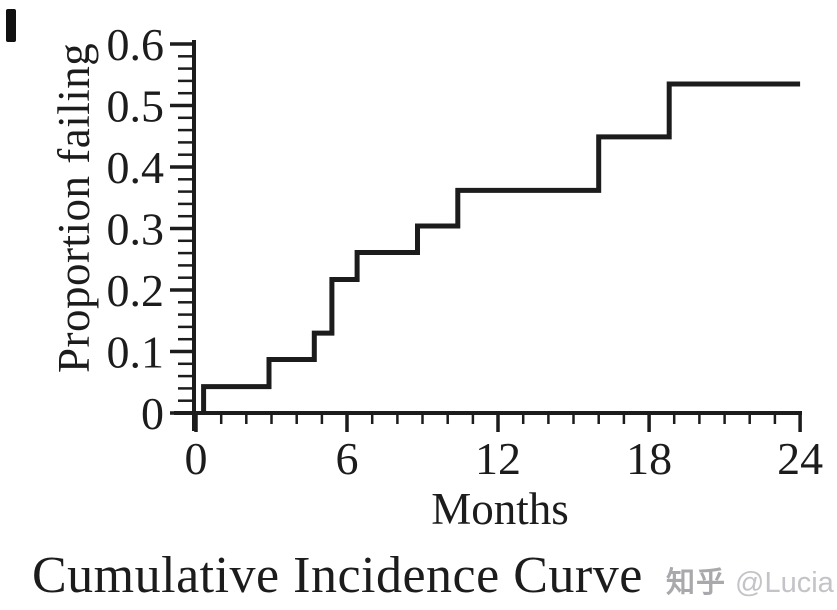  What do you see at coordinates (696, 583) in the screenshot?
I see `watermark-brand: 知乎` at bounding box center [696, 583].